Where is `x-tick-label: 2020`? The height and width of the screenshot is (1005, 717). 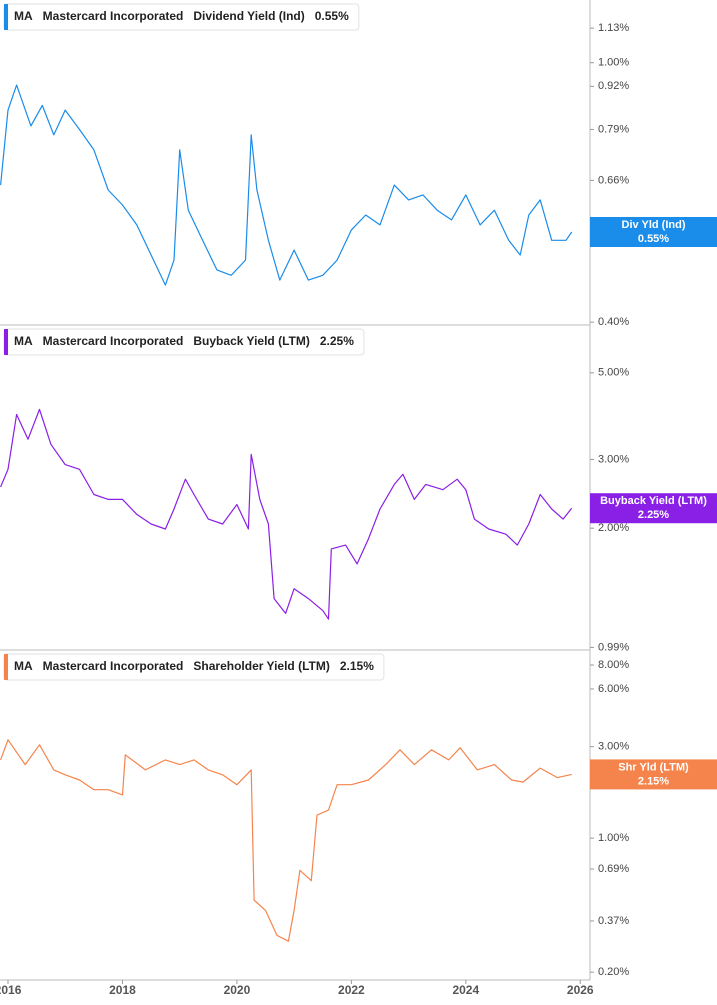
x-tick-label: 2020 is located at coordinates (237, 990).